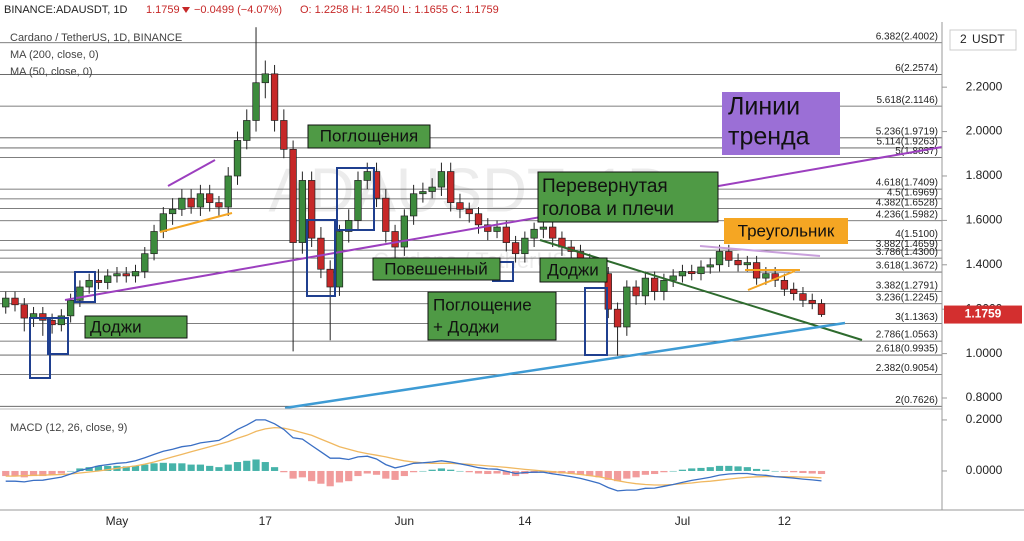  What do you see at coordinates (984, 470) in the screenshot?
I see `y-tick-label: 0.0000` at bounding box center [984, 470].